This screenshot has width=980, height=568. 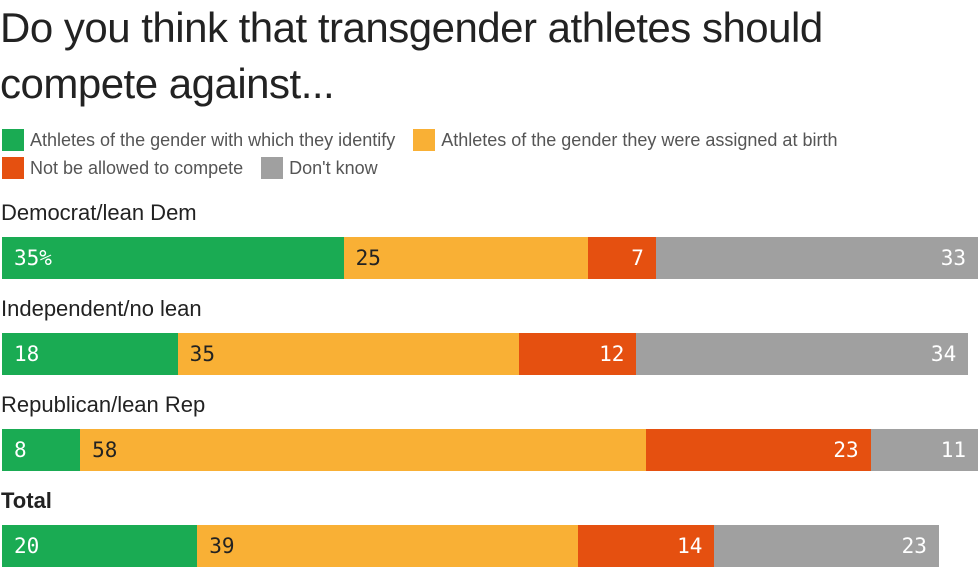 What do you see at coordinates (27, 354) in the screenshot?
I see `data-label-independent-identify: 18` at bounding box center [27, 354].